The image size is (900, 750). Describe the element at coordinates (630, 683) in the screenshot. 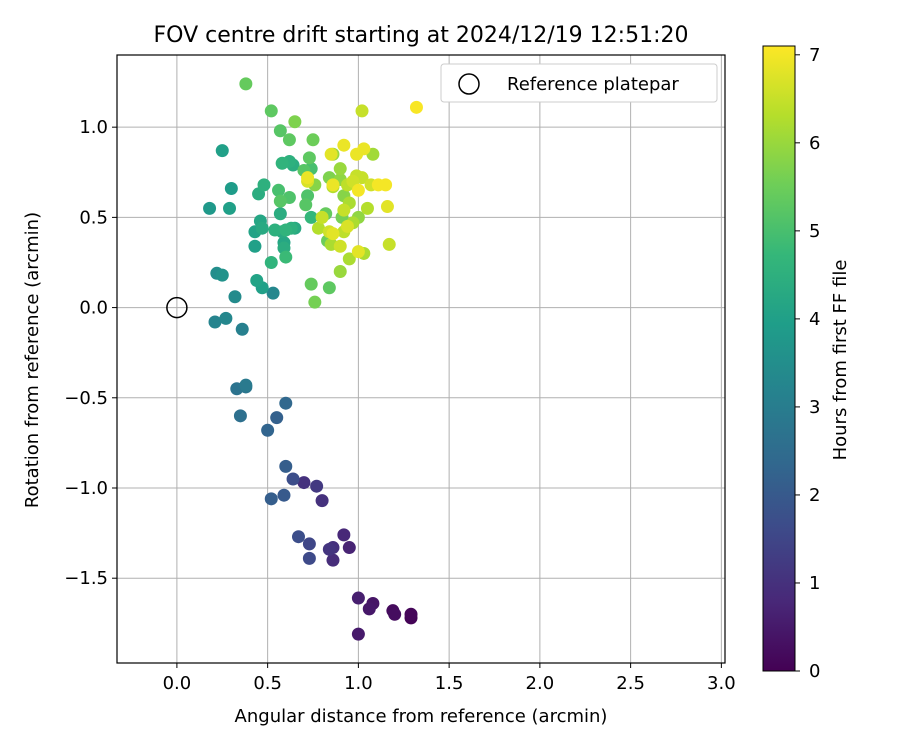

I see `x-tick-label: 2.5` at that location.